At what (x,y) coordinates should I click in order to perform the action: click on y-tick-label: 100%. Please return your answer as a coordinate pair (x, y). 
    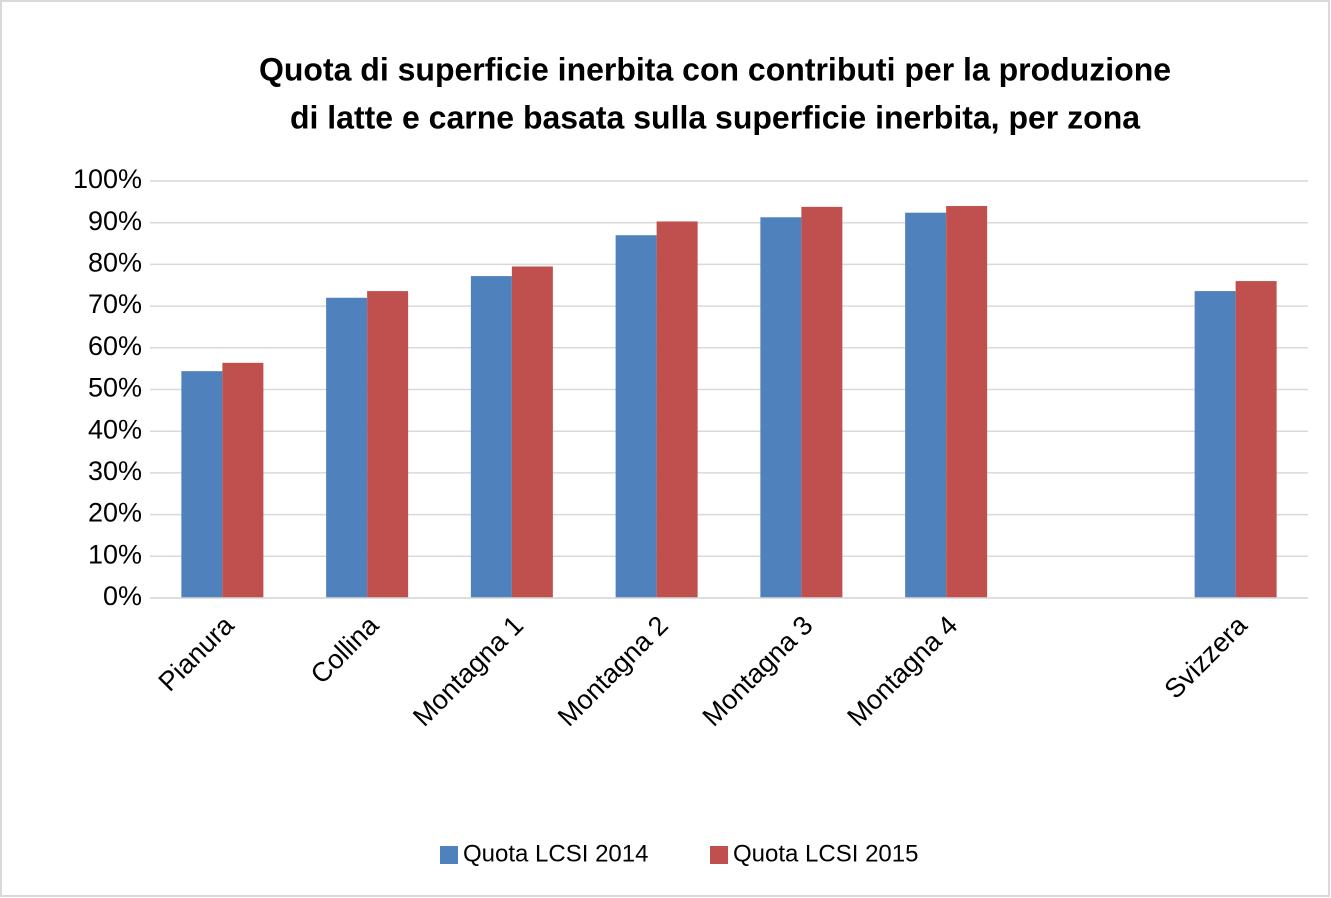
    Looking at the image, I should click on (107, 179).